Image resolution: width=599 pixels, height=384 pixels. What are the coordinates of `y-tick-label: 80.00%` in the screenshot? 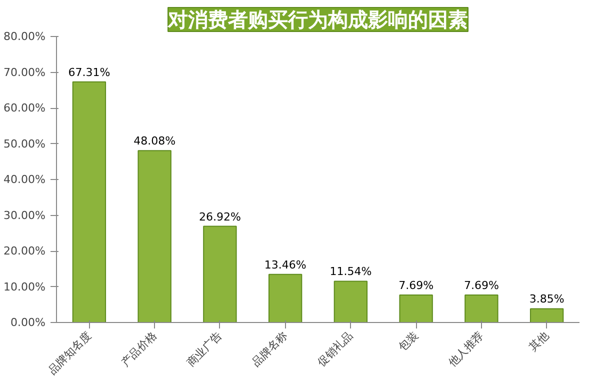 It's located at (25, 36).